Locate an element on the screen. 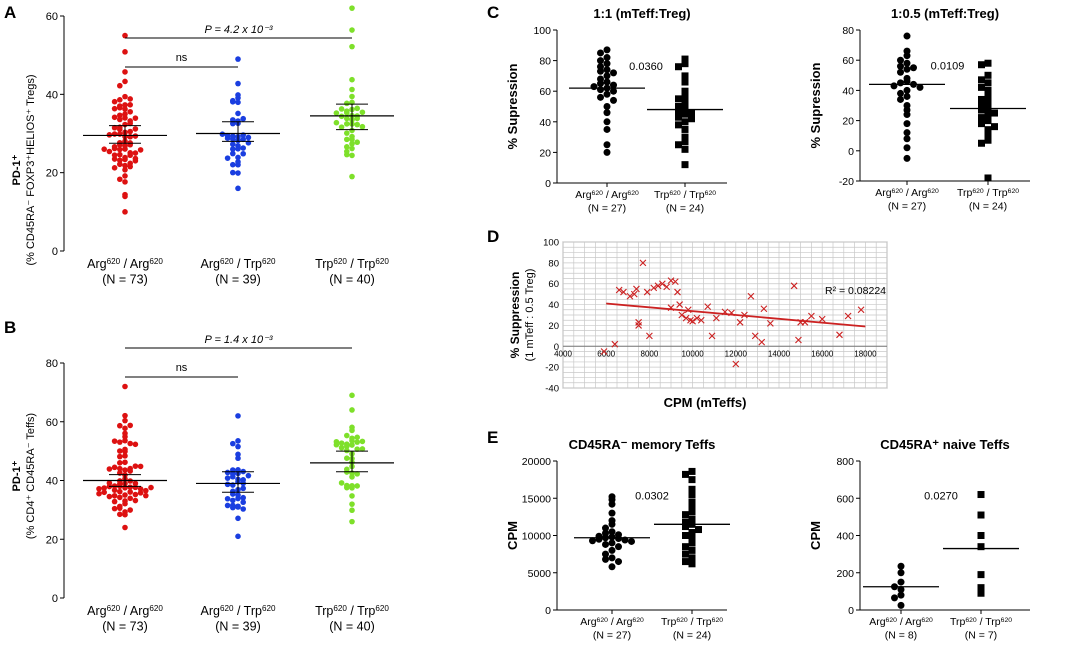  panel-a-n-label: (N = 39) is located at coordinates (238, 280).